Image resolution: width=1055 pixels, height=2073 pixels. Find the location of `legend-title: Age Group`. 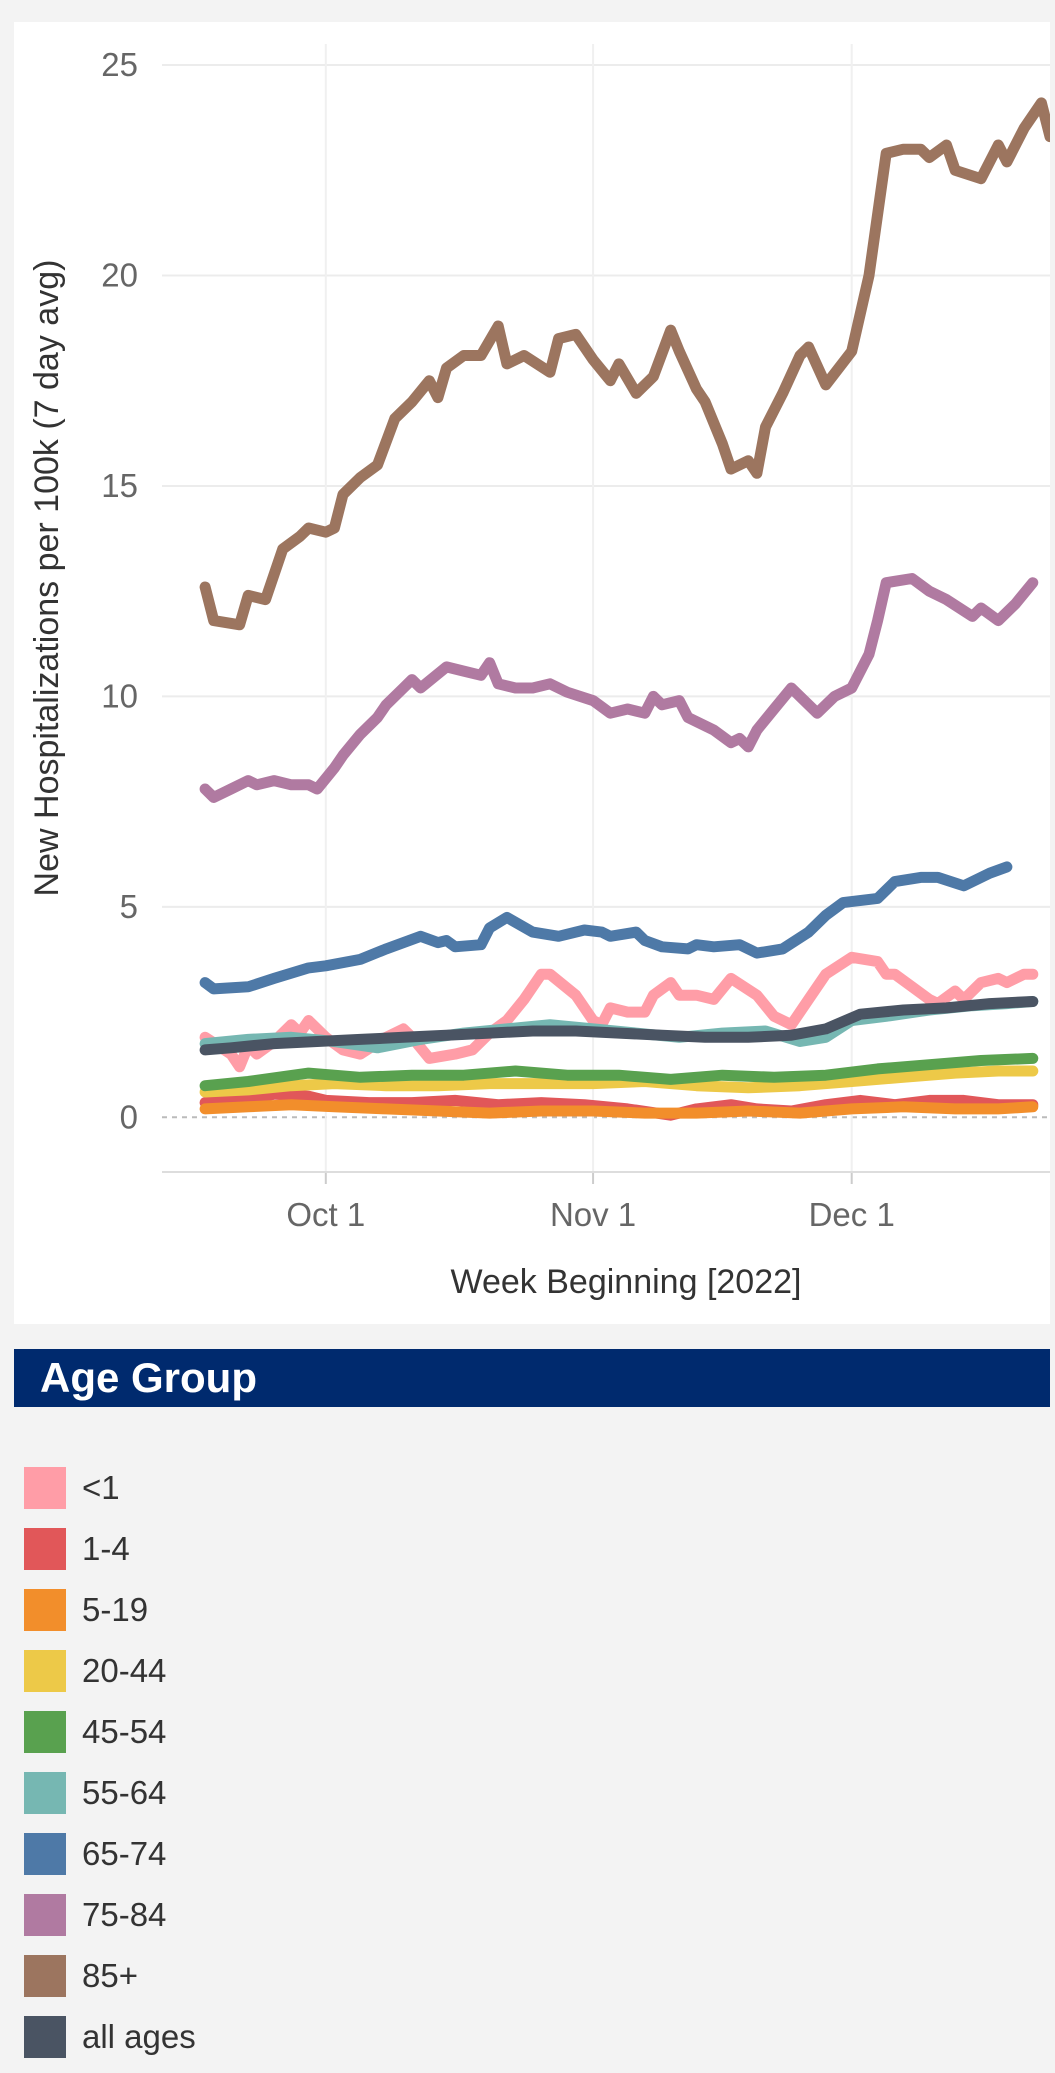

legend-title: Age Group is located at coordinates (532, 1378).